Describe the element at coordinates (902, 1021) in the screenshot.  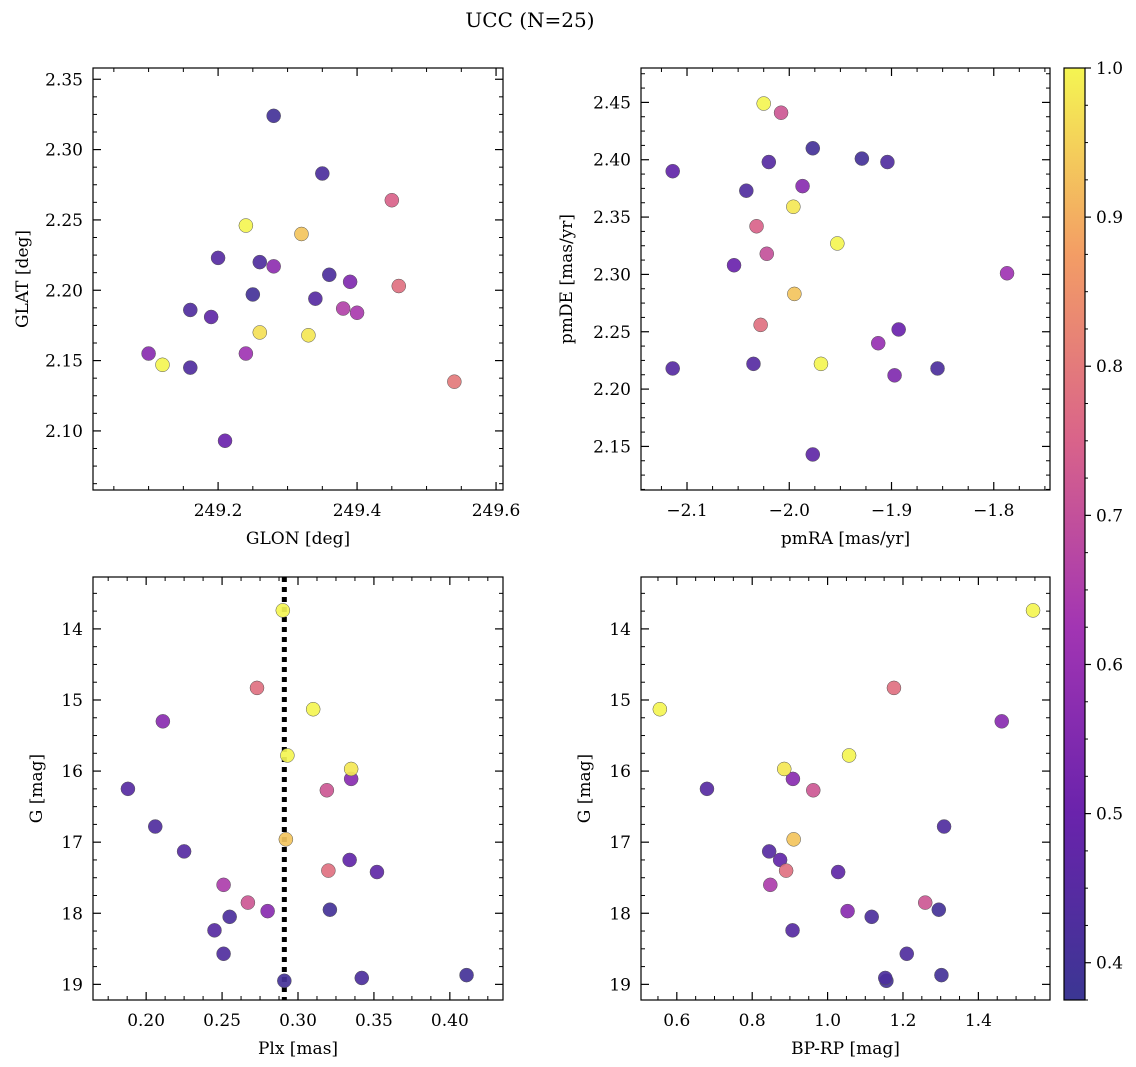
I see `x-tick-label: 1.2` at that location.